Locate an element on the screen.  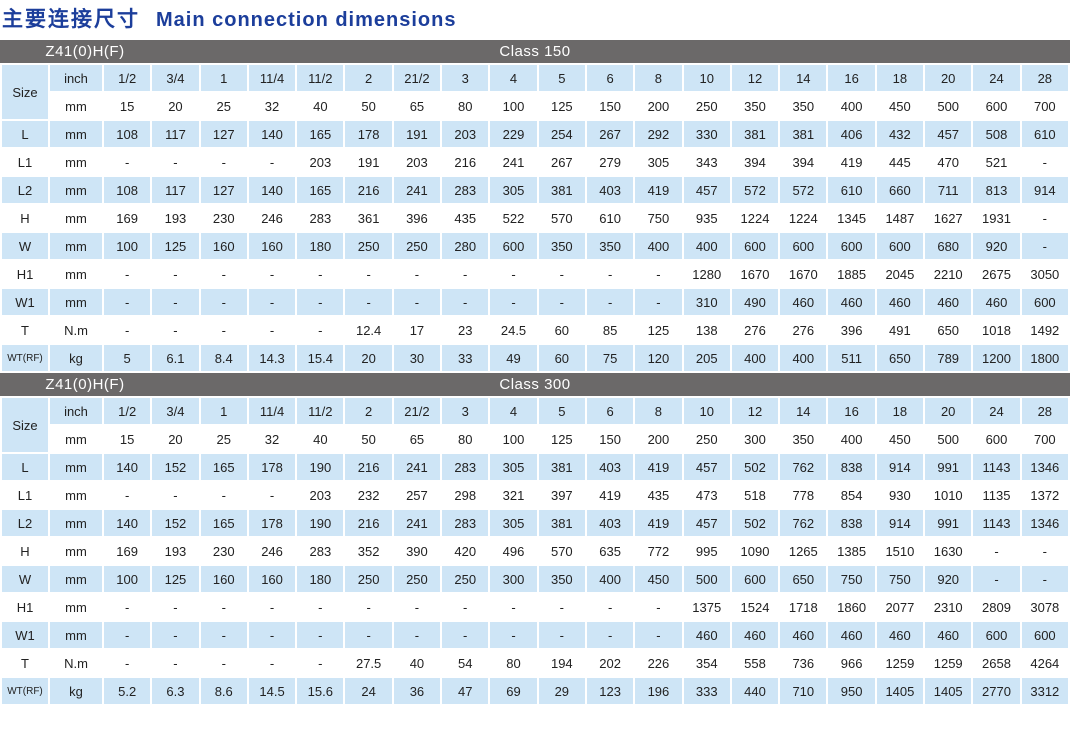
dim-row-label: H1 is located at coordinates (25, 274).